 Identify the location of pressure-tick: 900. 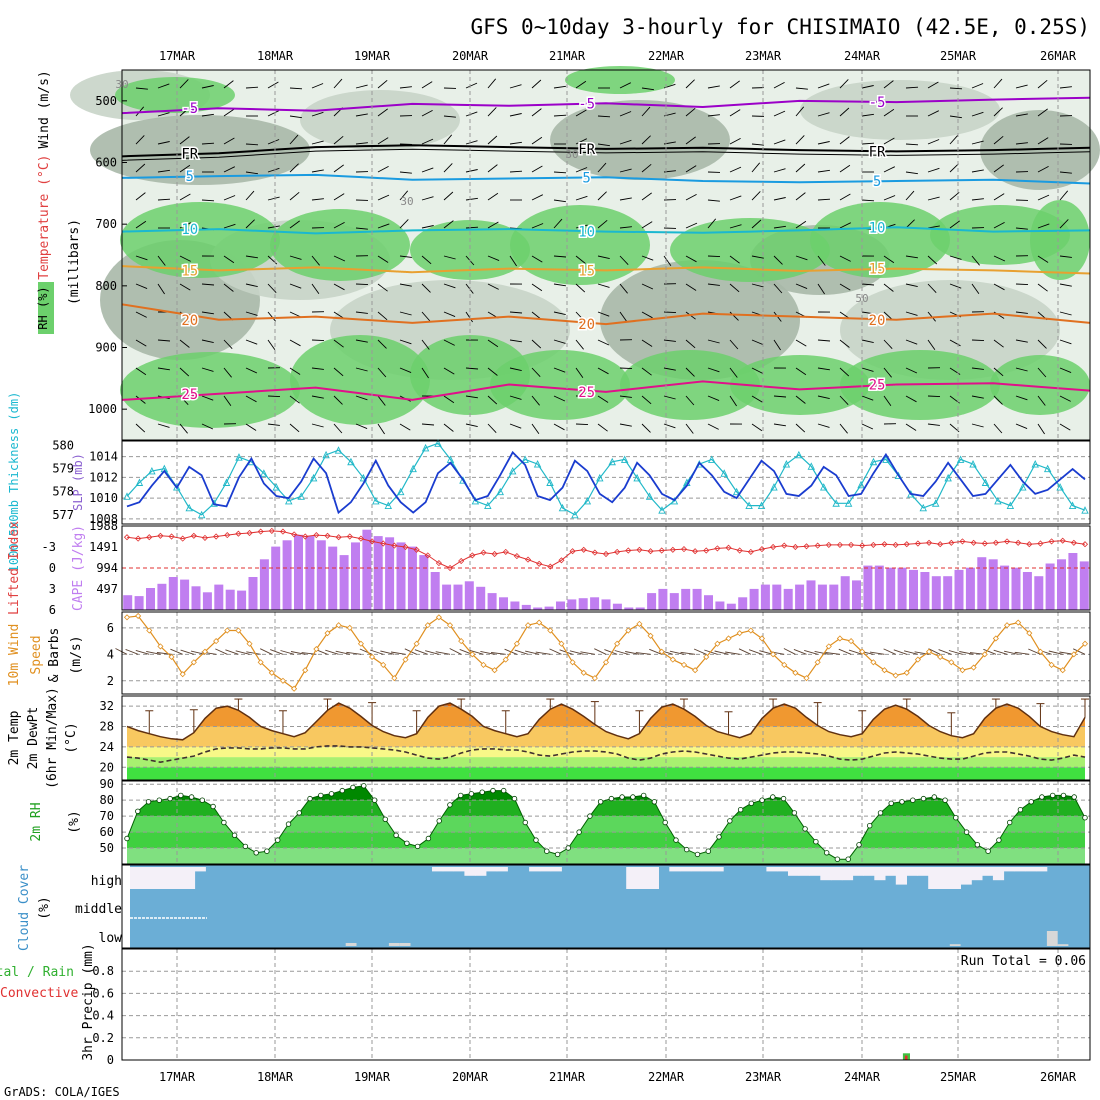
(106, 348).